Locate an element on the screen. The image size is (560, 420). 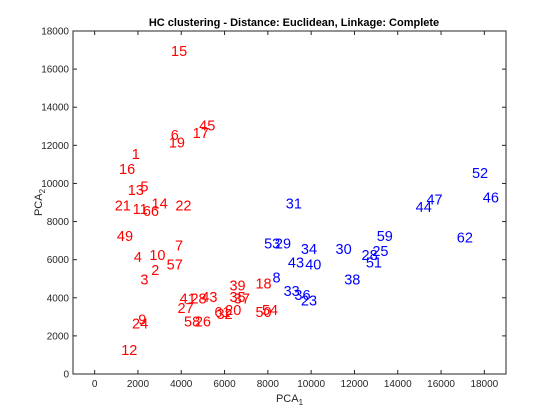
data-point-label: 11 is located at coordinates (140, 210).